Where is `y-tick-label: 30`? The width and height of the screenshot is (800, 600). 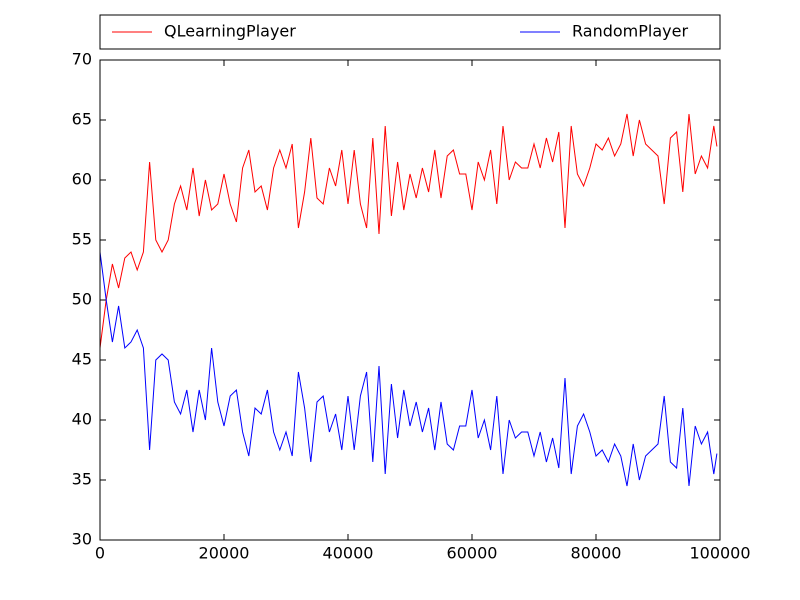 y-tick-label: 30 is located at coordinates (82, 539).